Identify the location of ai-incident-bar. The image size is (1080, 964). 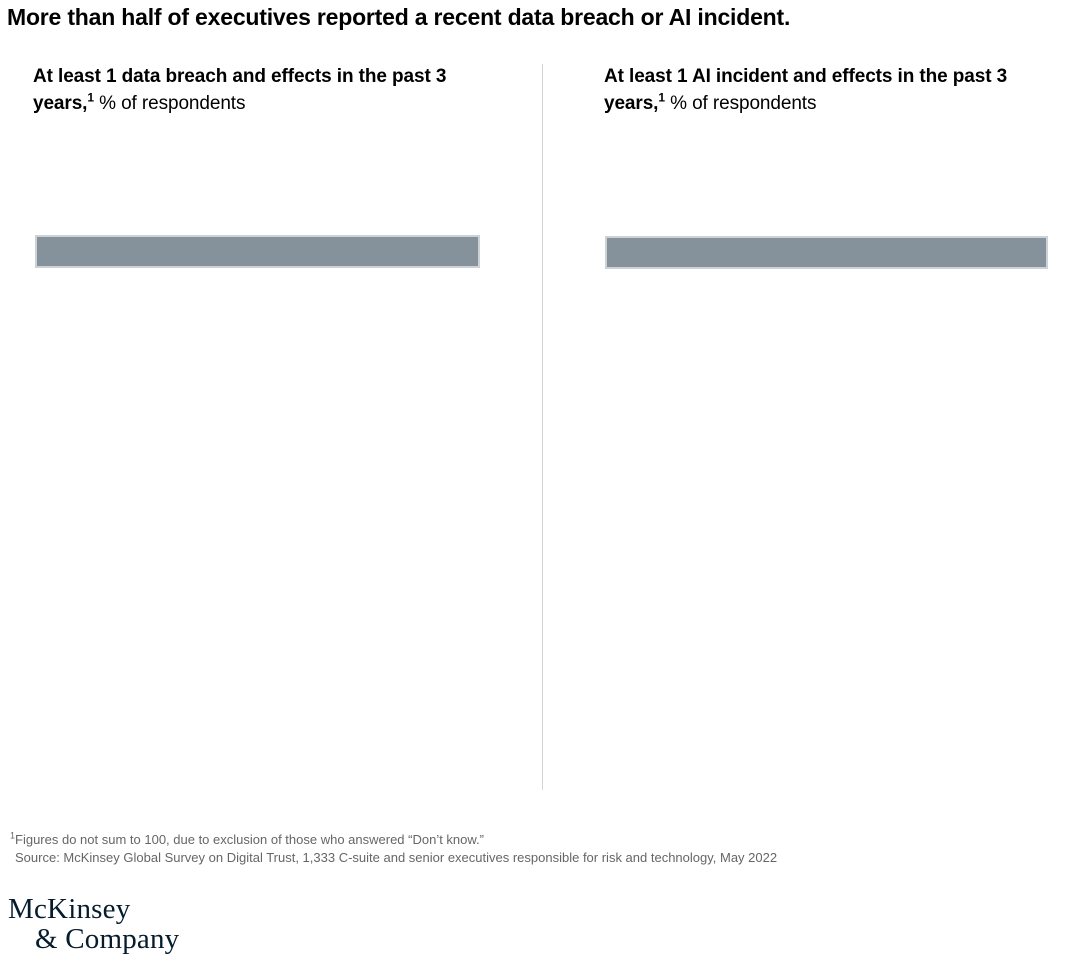
(826, 252).